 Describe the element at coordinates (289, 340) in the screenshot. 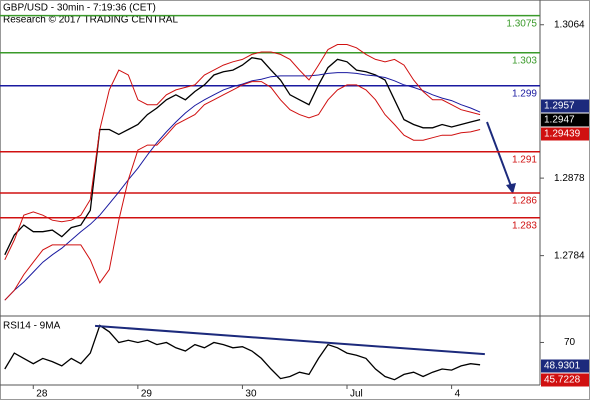

I see `rsi-trendline` at that location.